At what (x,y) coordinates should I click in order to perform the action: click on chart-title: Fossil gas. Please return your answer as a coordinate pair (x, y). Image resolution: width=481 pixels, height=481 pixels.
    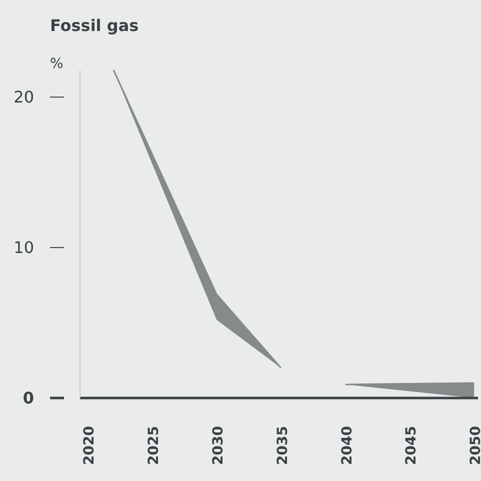
    Looking at the image, I should click on (94, 25).